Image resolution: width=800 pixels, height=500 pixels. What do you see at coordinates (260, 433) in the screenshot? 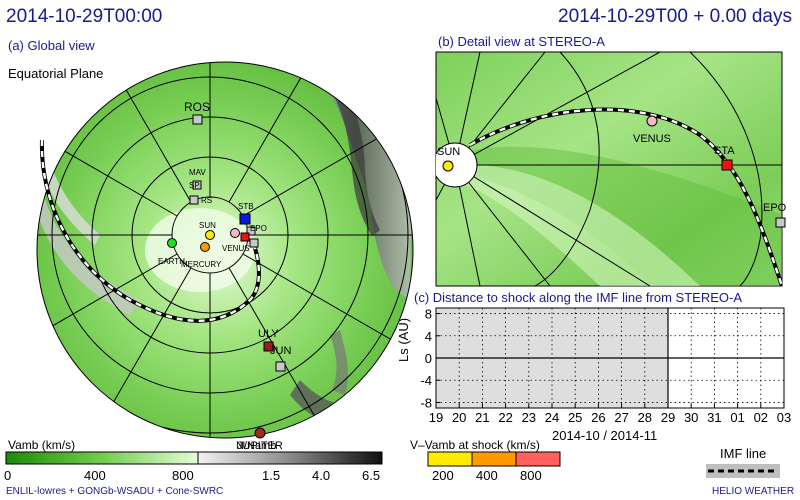
I see `jupiter-marker` at bounding box center [260, 433].